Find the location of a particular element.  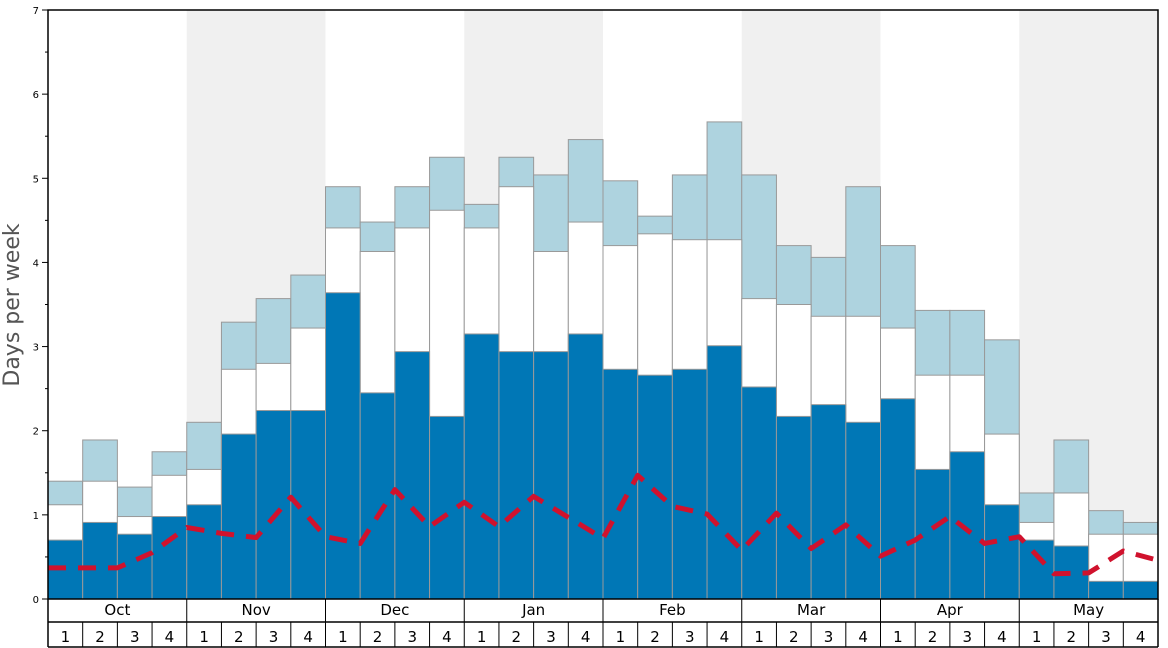

month-label-mar: Mar is located at coordinates (811, 610).